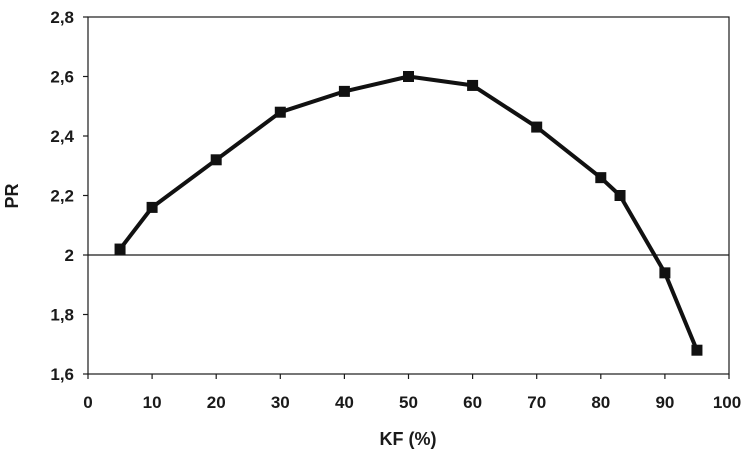 The image size is (749, 455). What do you see at coordinates (536, 402) in the screenshot?
I see `x-tick-label: 70` at bounding box center [536, 402].